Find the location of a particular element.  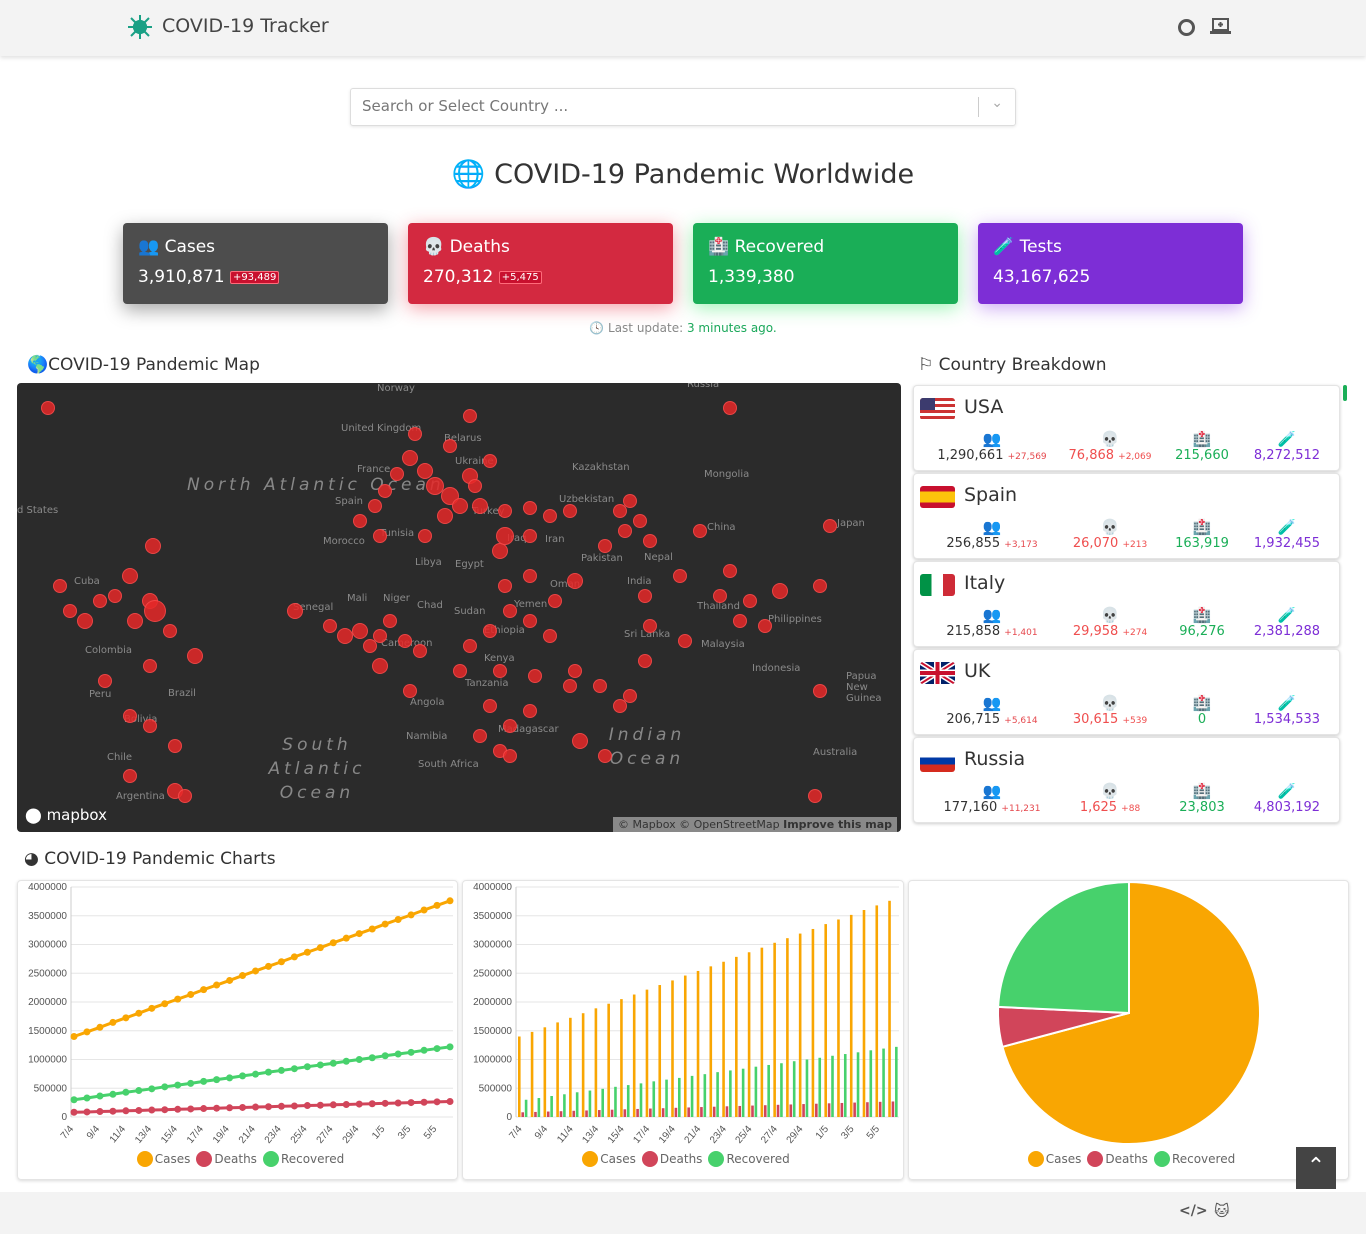

brand-title: COVID-19 Tracker is located at coordinates (245, 26).